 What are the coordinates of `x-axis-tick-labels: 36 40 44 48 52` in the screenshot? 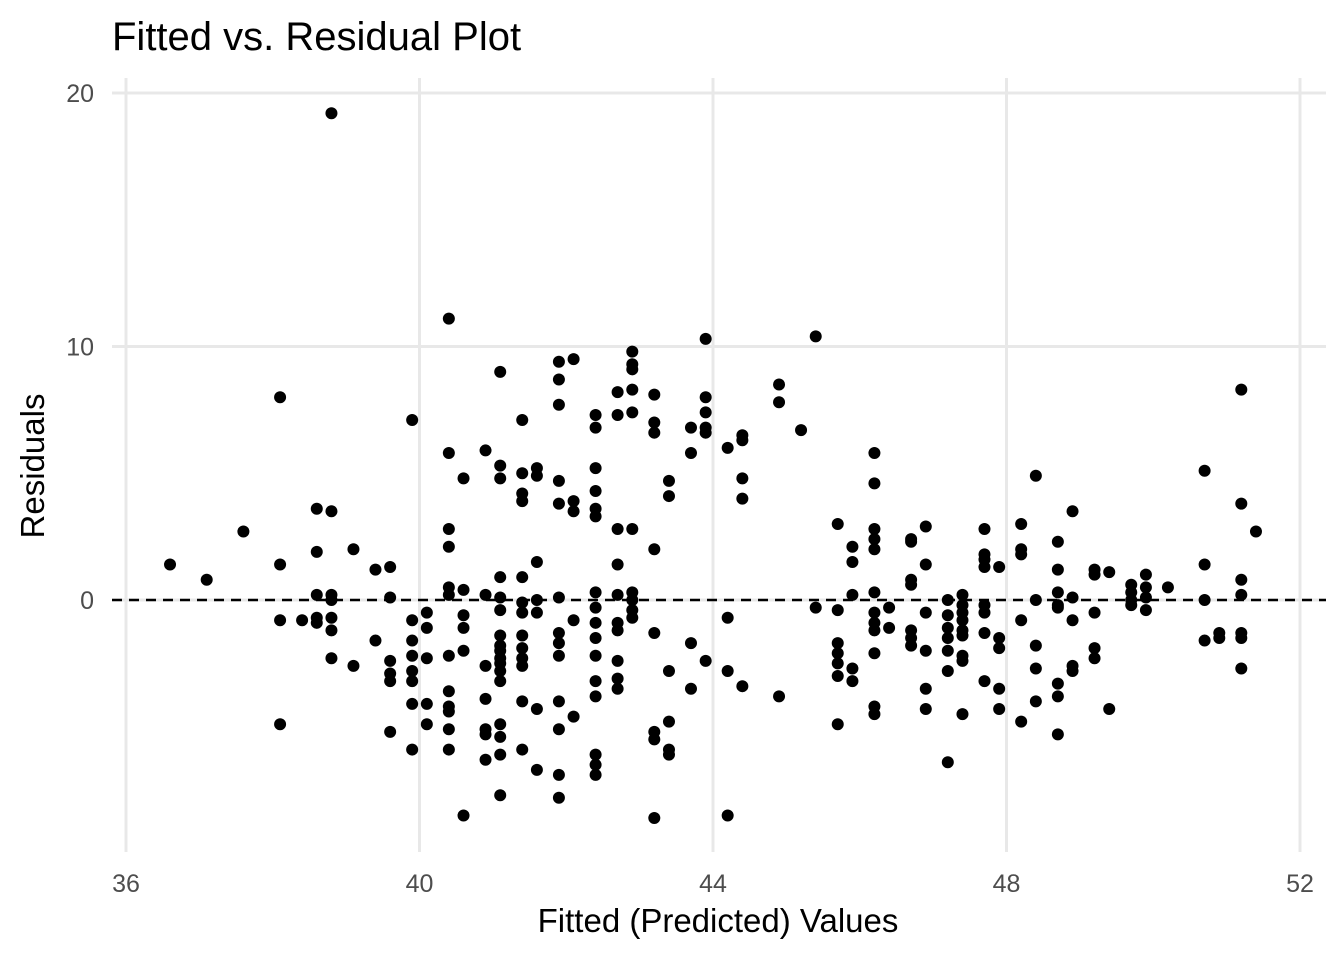 It's located at (713, 884).